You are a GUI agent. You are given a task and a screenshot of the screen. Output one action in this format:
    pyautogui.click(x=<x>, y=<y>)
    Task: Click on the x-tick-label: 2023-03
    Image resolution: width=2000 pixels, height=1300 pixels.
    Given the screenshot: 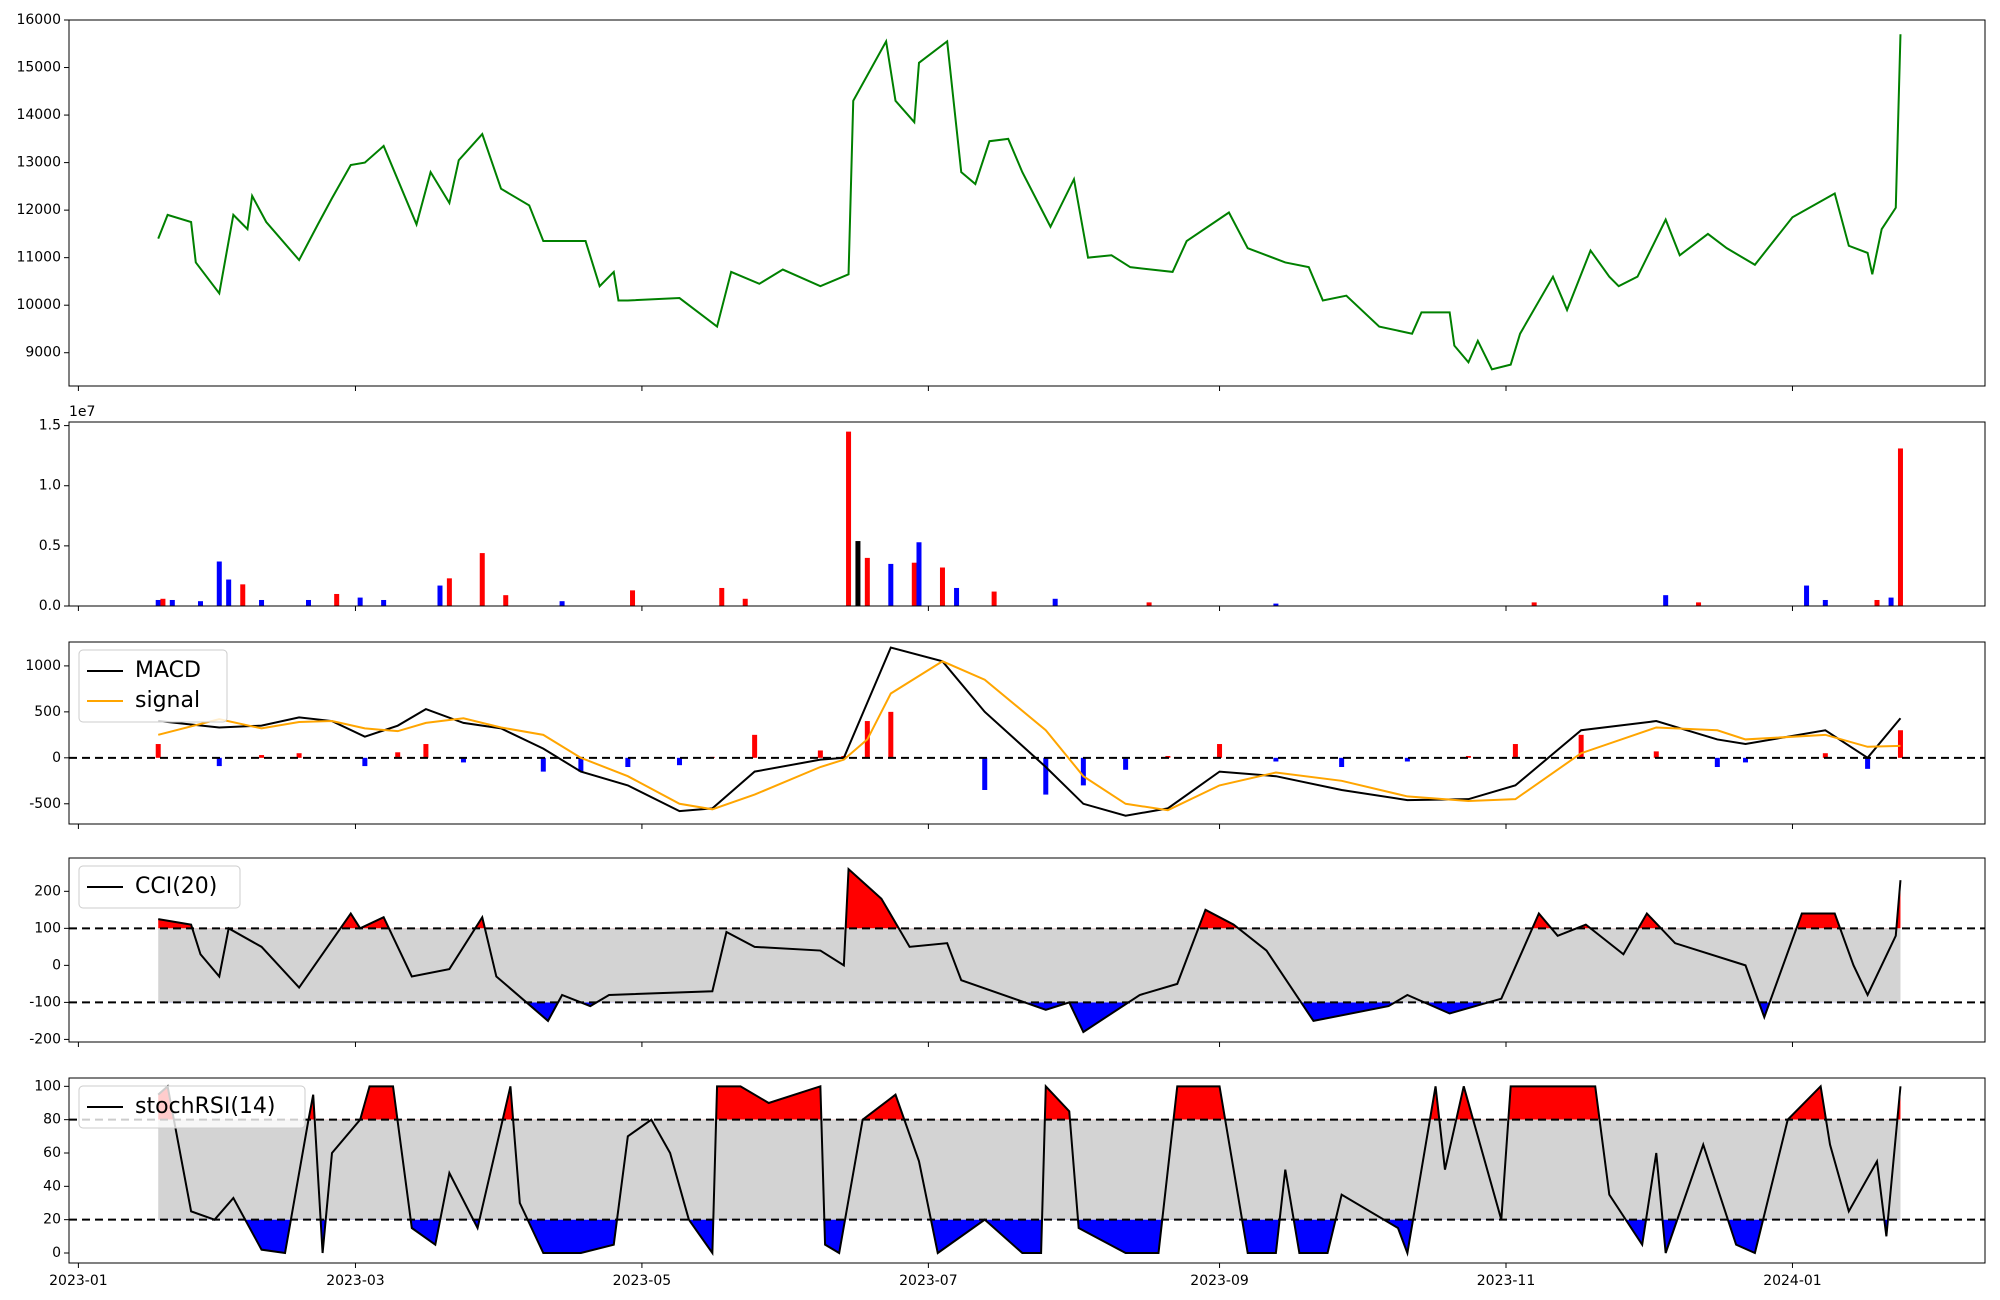 What is the action you would take?
    pyautogui.click(x=355, y=1281)
    